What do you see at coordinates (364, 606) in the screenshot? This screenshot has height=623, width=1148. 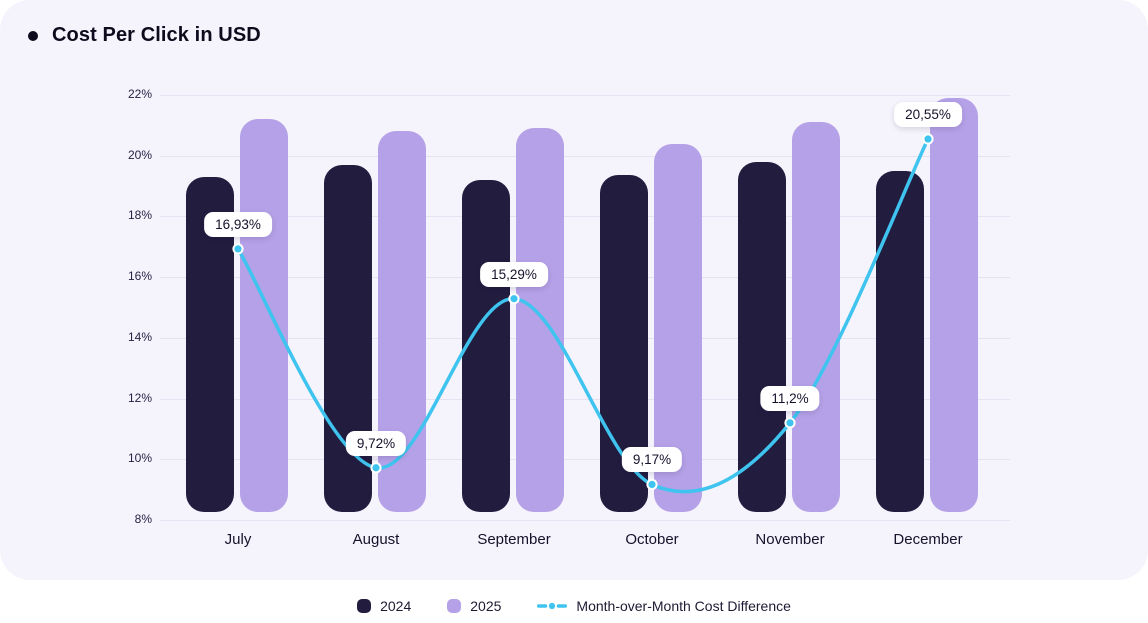 I see `legend-swatch-2024` at bounding box center [364, 606].